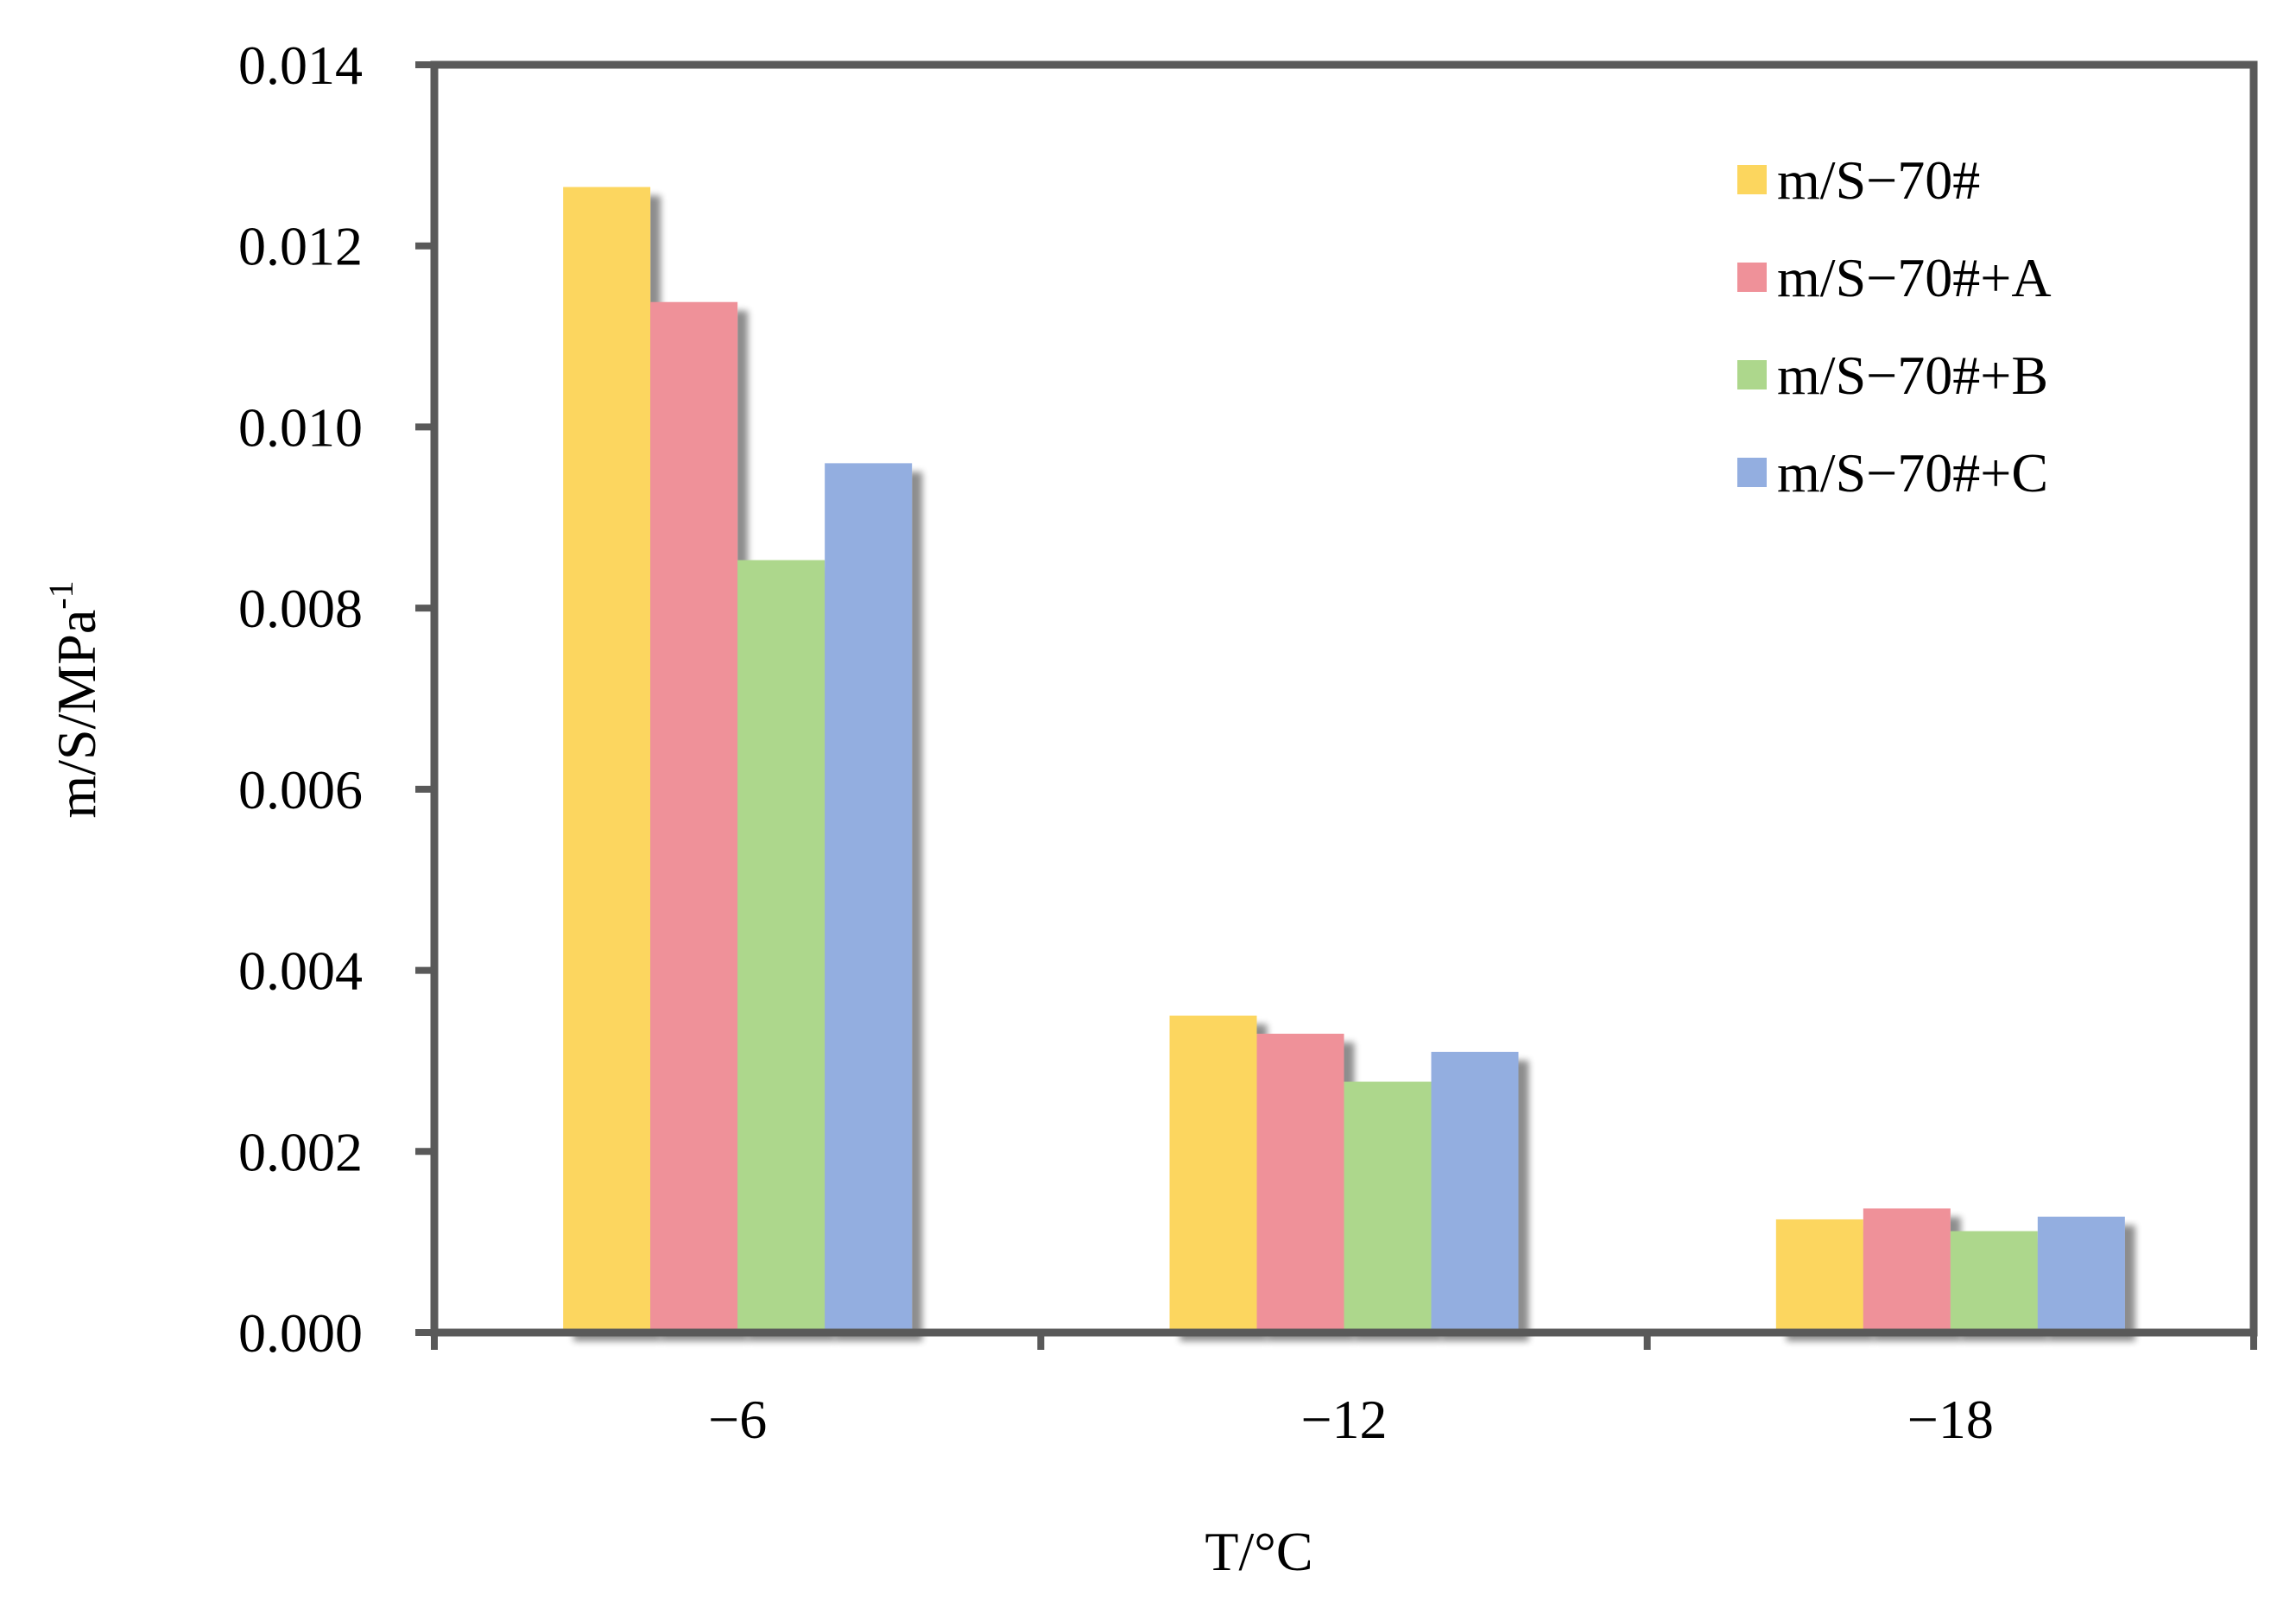  I want to click on x-axis-title: T/°C, so click(1258, 1551).